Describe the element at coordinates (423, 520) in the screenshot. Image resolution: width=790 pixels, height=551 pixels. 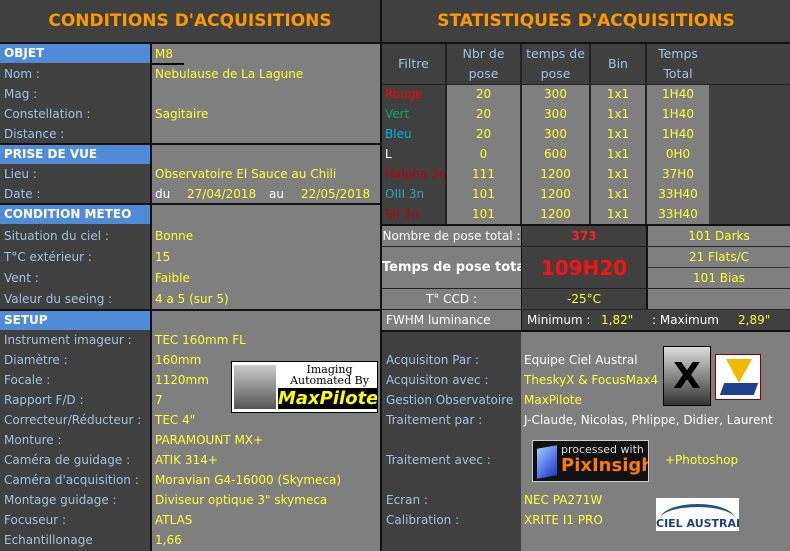
I see `calib-label: Calibration :` at that location.